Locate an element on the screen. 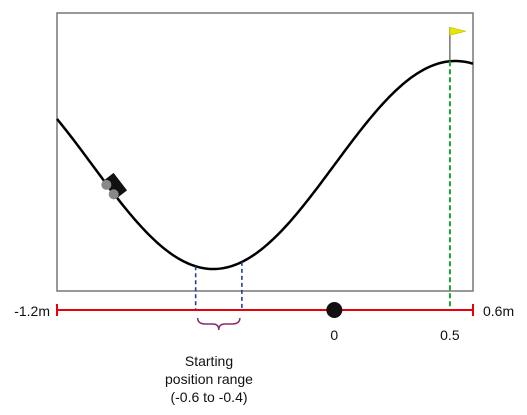  car-icon is located at coordinates (114, 186).